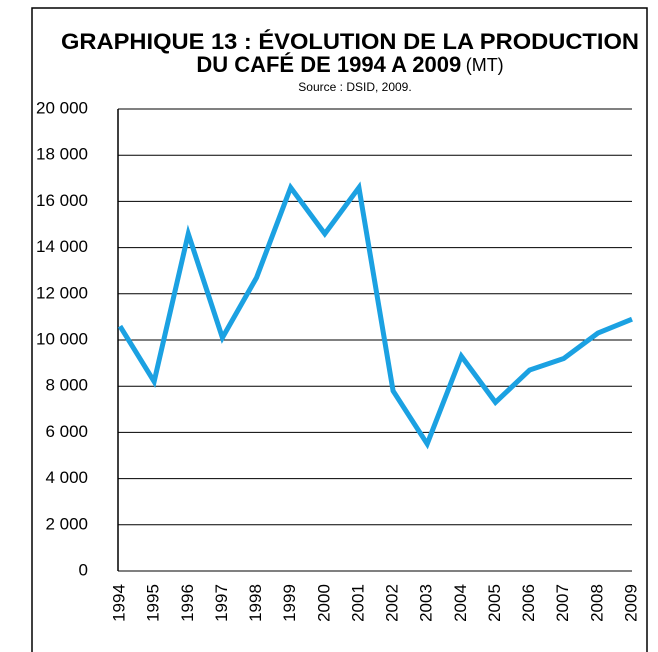  What do you see at coordinates (66, 385) in the screenshot?
I see `y-tick-label: 8 000` at bounding box center [66, 385].